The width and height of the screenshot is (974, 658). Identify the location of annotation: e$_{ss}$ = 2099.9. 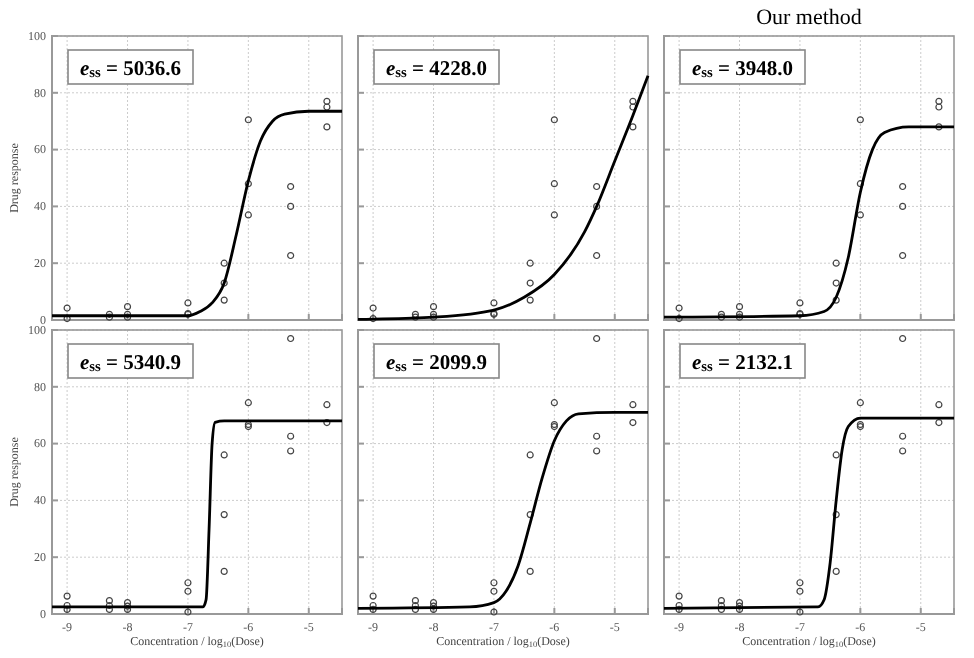
(436, 364).